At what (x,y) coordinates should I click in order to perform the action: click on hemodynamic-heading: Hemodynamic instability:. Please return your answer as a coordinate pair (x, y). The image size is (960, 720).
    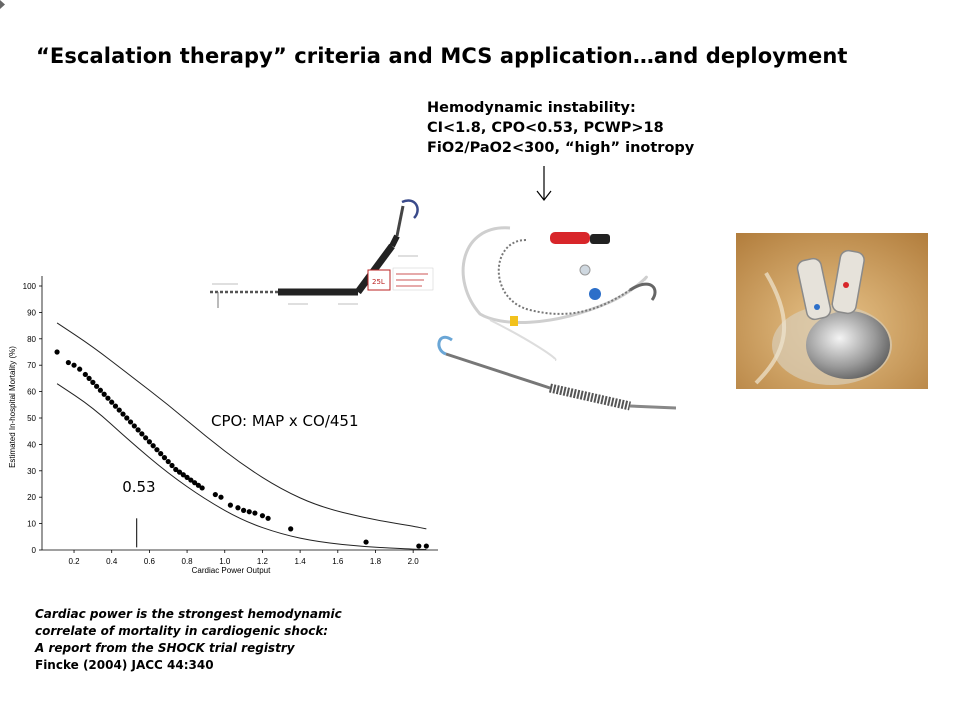
    Looking at the image, I should click on (531, 108).